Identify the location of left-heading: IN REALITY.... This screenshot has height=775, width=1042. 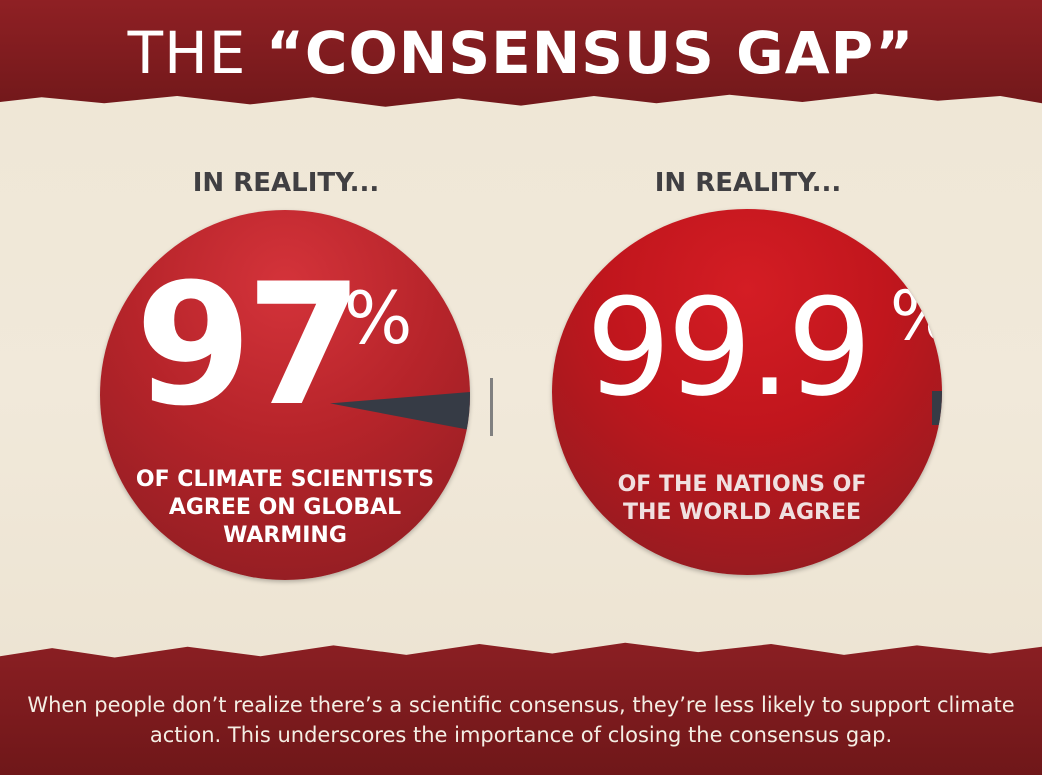
(286, 183).